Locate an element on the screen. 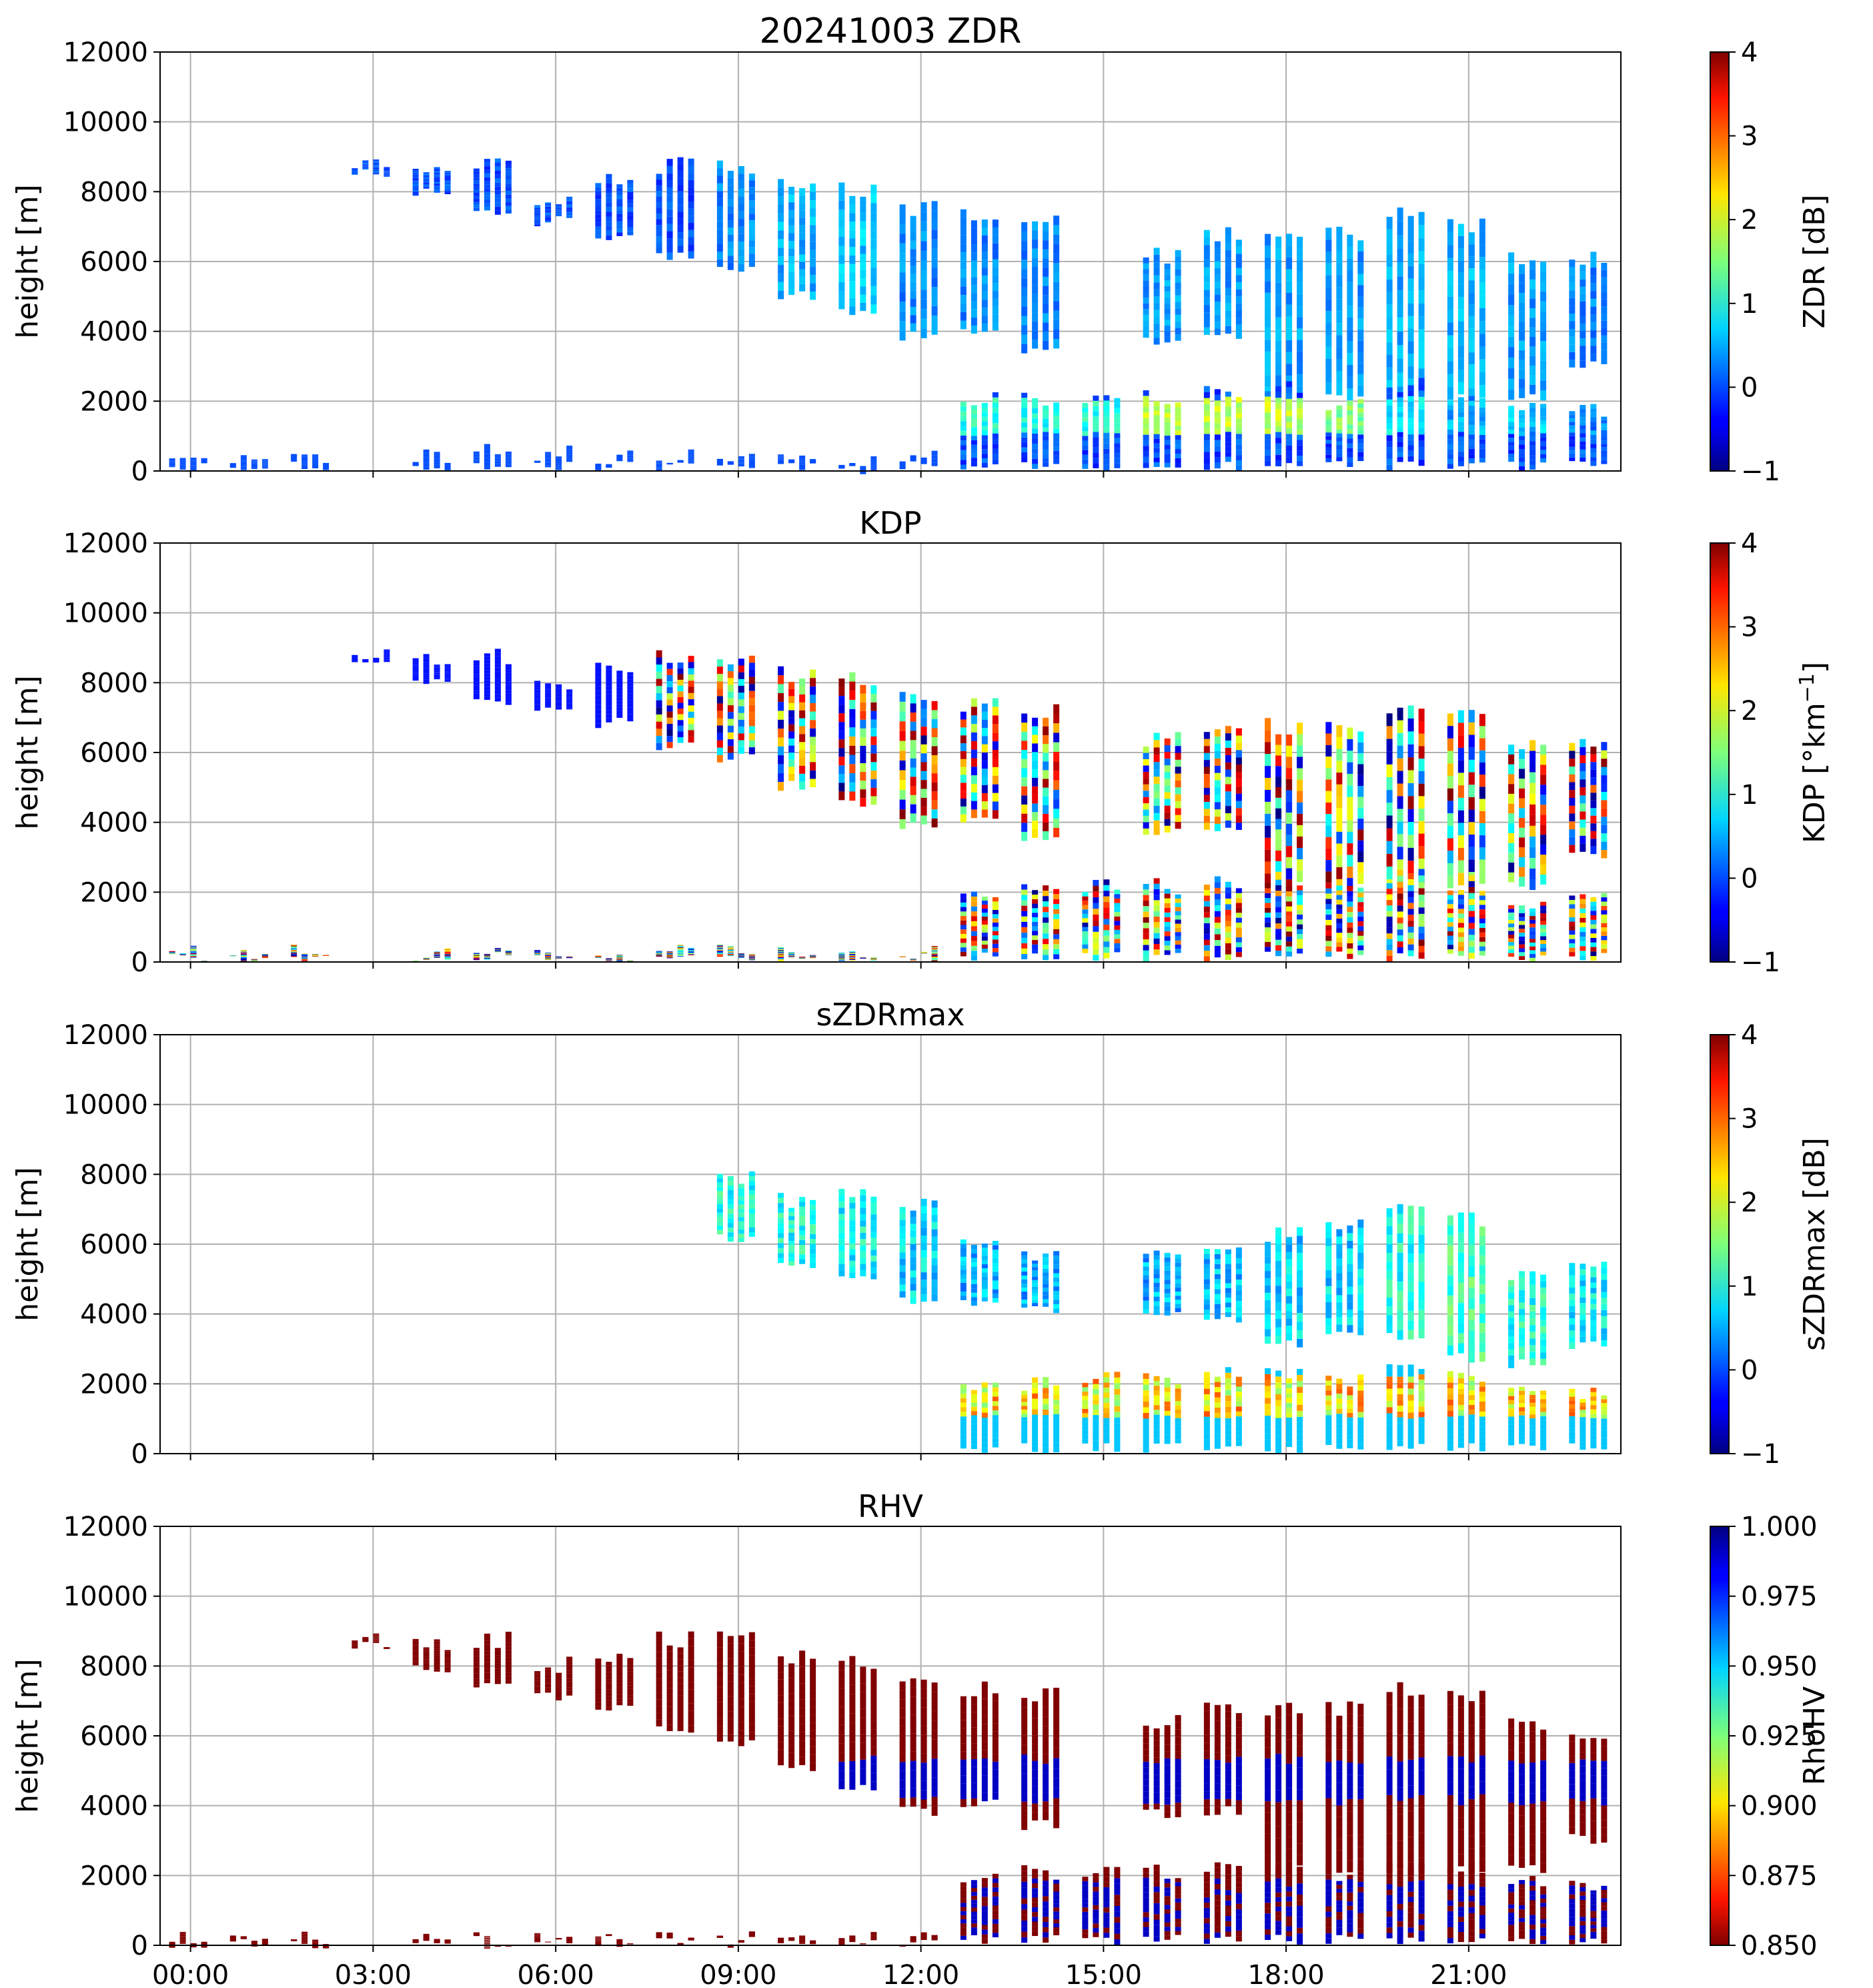 The height and width of the screenshot is (1988, 1873). y-tick-label: 12000 is located at coordinates (105, 52).